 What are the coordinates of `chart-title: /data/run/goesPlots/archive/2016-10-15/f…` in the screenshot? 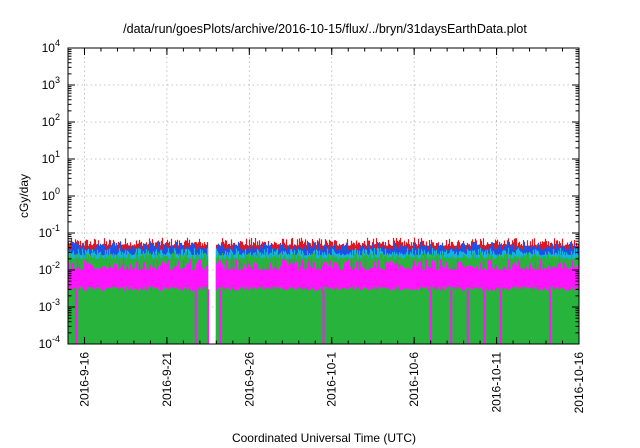 It's located at (325, 29).